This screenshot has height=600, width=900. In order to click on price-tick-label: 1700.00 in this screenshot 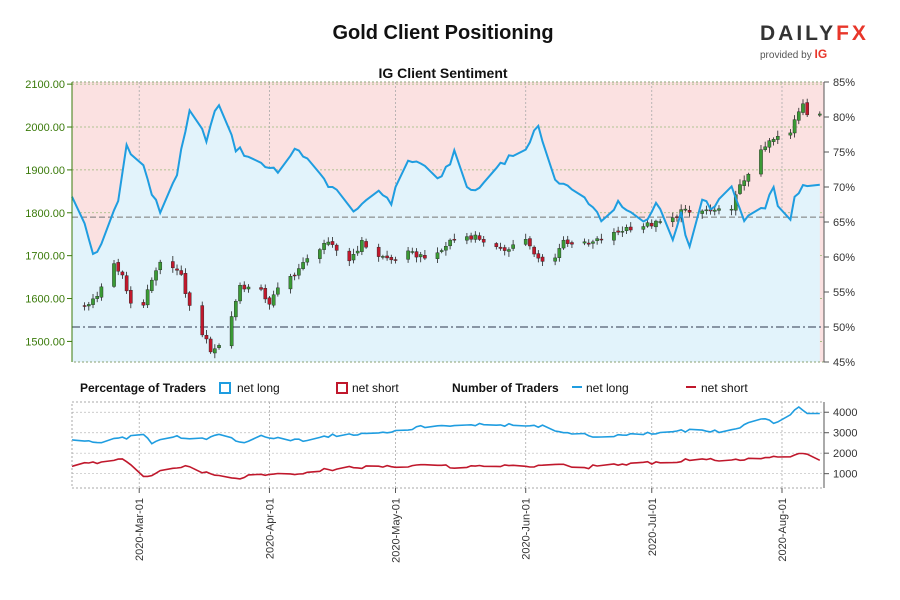, I will do `click(45, 257)`.